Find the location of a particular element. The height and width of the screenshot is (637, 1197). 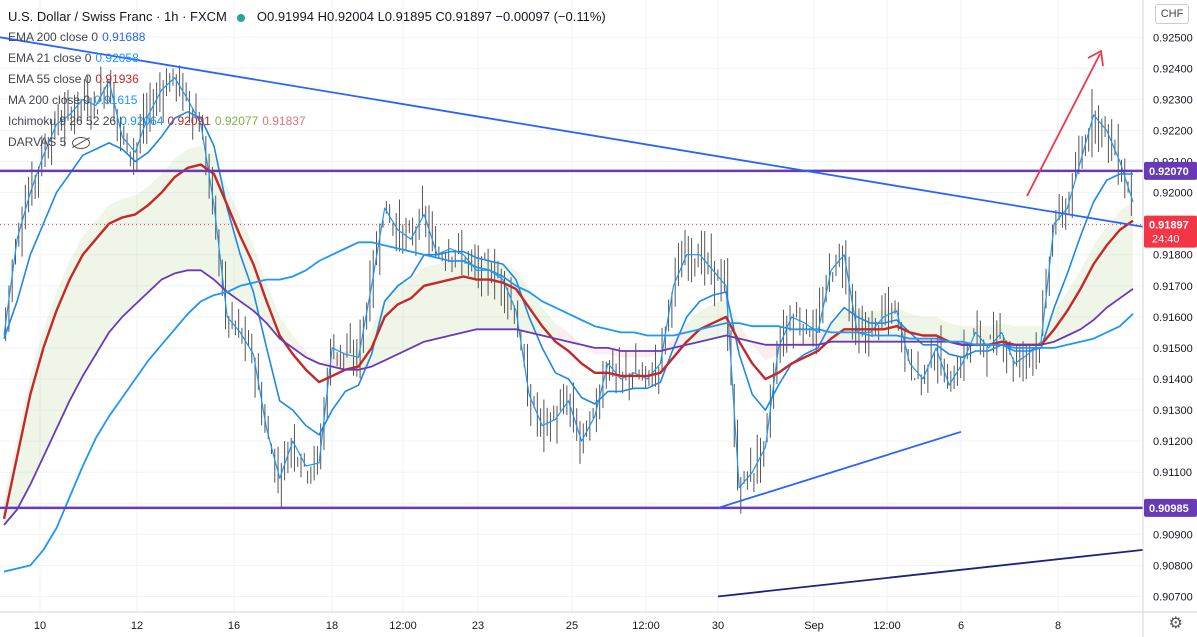

y-tick-label: 0.90800 is located at coordinates (1173, 566).